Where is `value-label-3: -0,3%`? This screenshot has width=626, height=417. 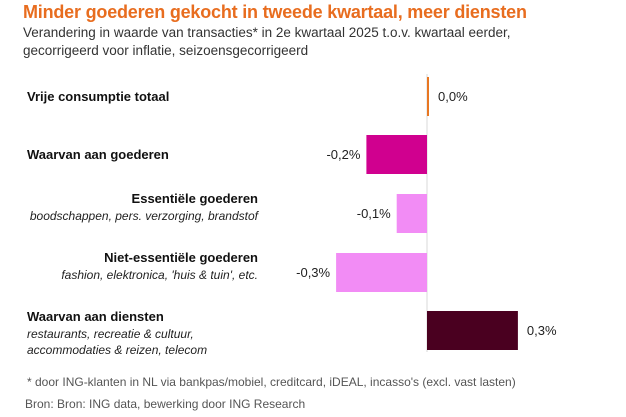 value-label-3: -0,3% is located at coordinates (313, 272).